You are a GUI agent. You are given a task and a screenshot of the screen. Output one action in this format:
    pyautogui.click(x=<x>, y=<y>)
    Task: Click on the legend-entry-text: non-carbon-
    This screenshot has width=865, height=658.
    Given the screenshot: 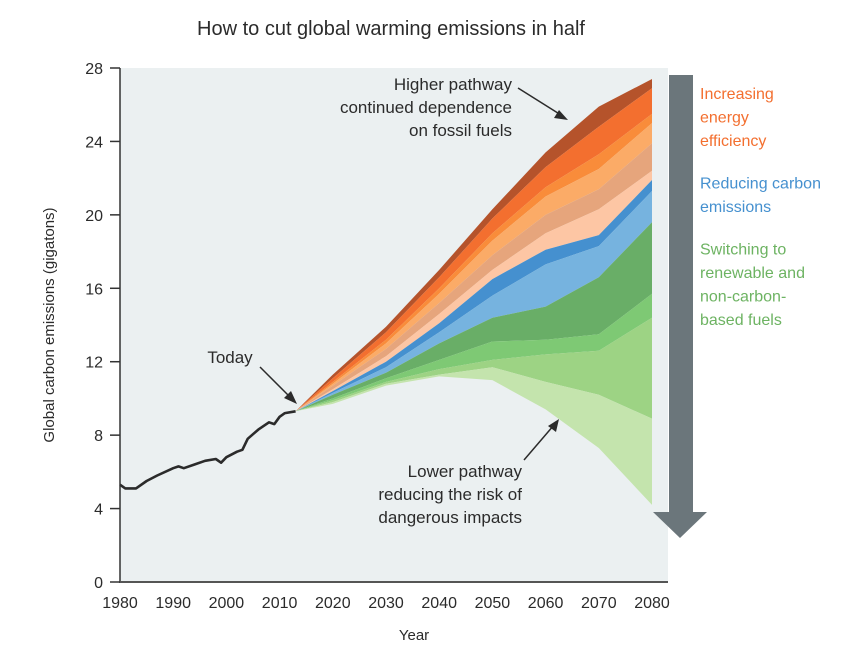 What is the action you would take?
    pyautogui.click(x=743, y=297)
    